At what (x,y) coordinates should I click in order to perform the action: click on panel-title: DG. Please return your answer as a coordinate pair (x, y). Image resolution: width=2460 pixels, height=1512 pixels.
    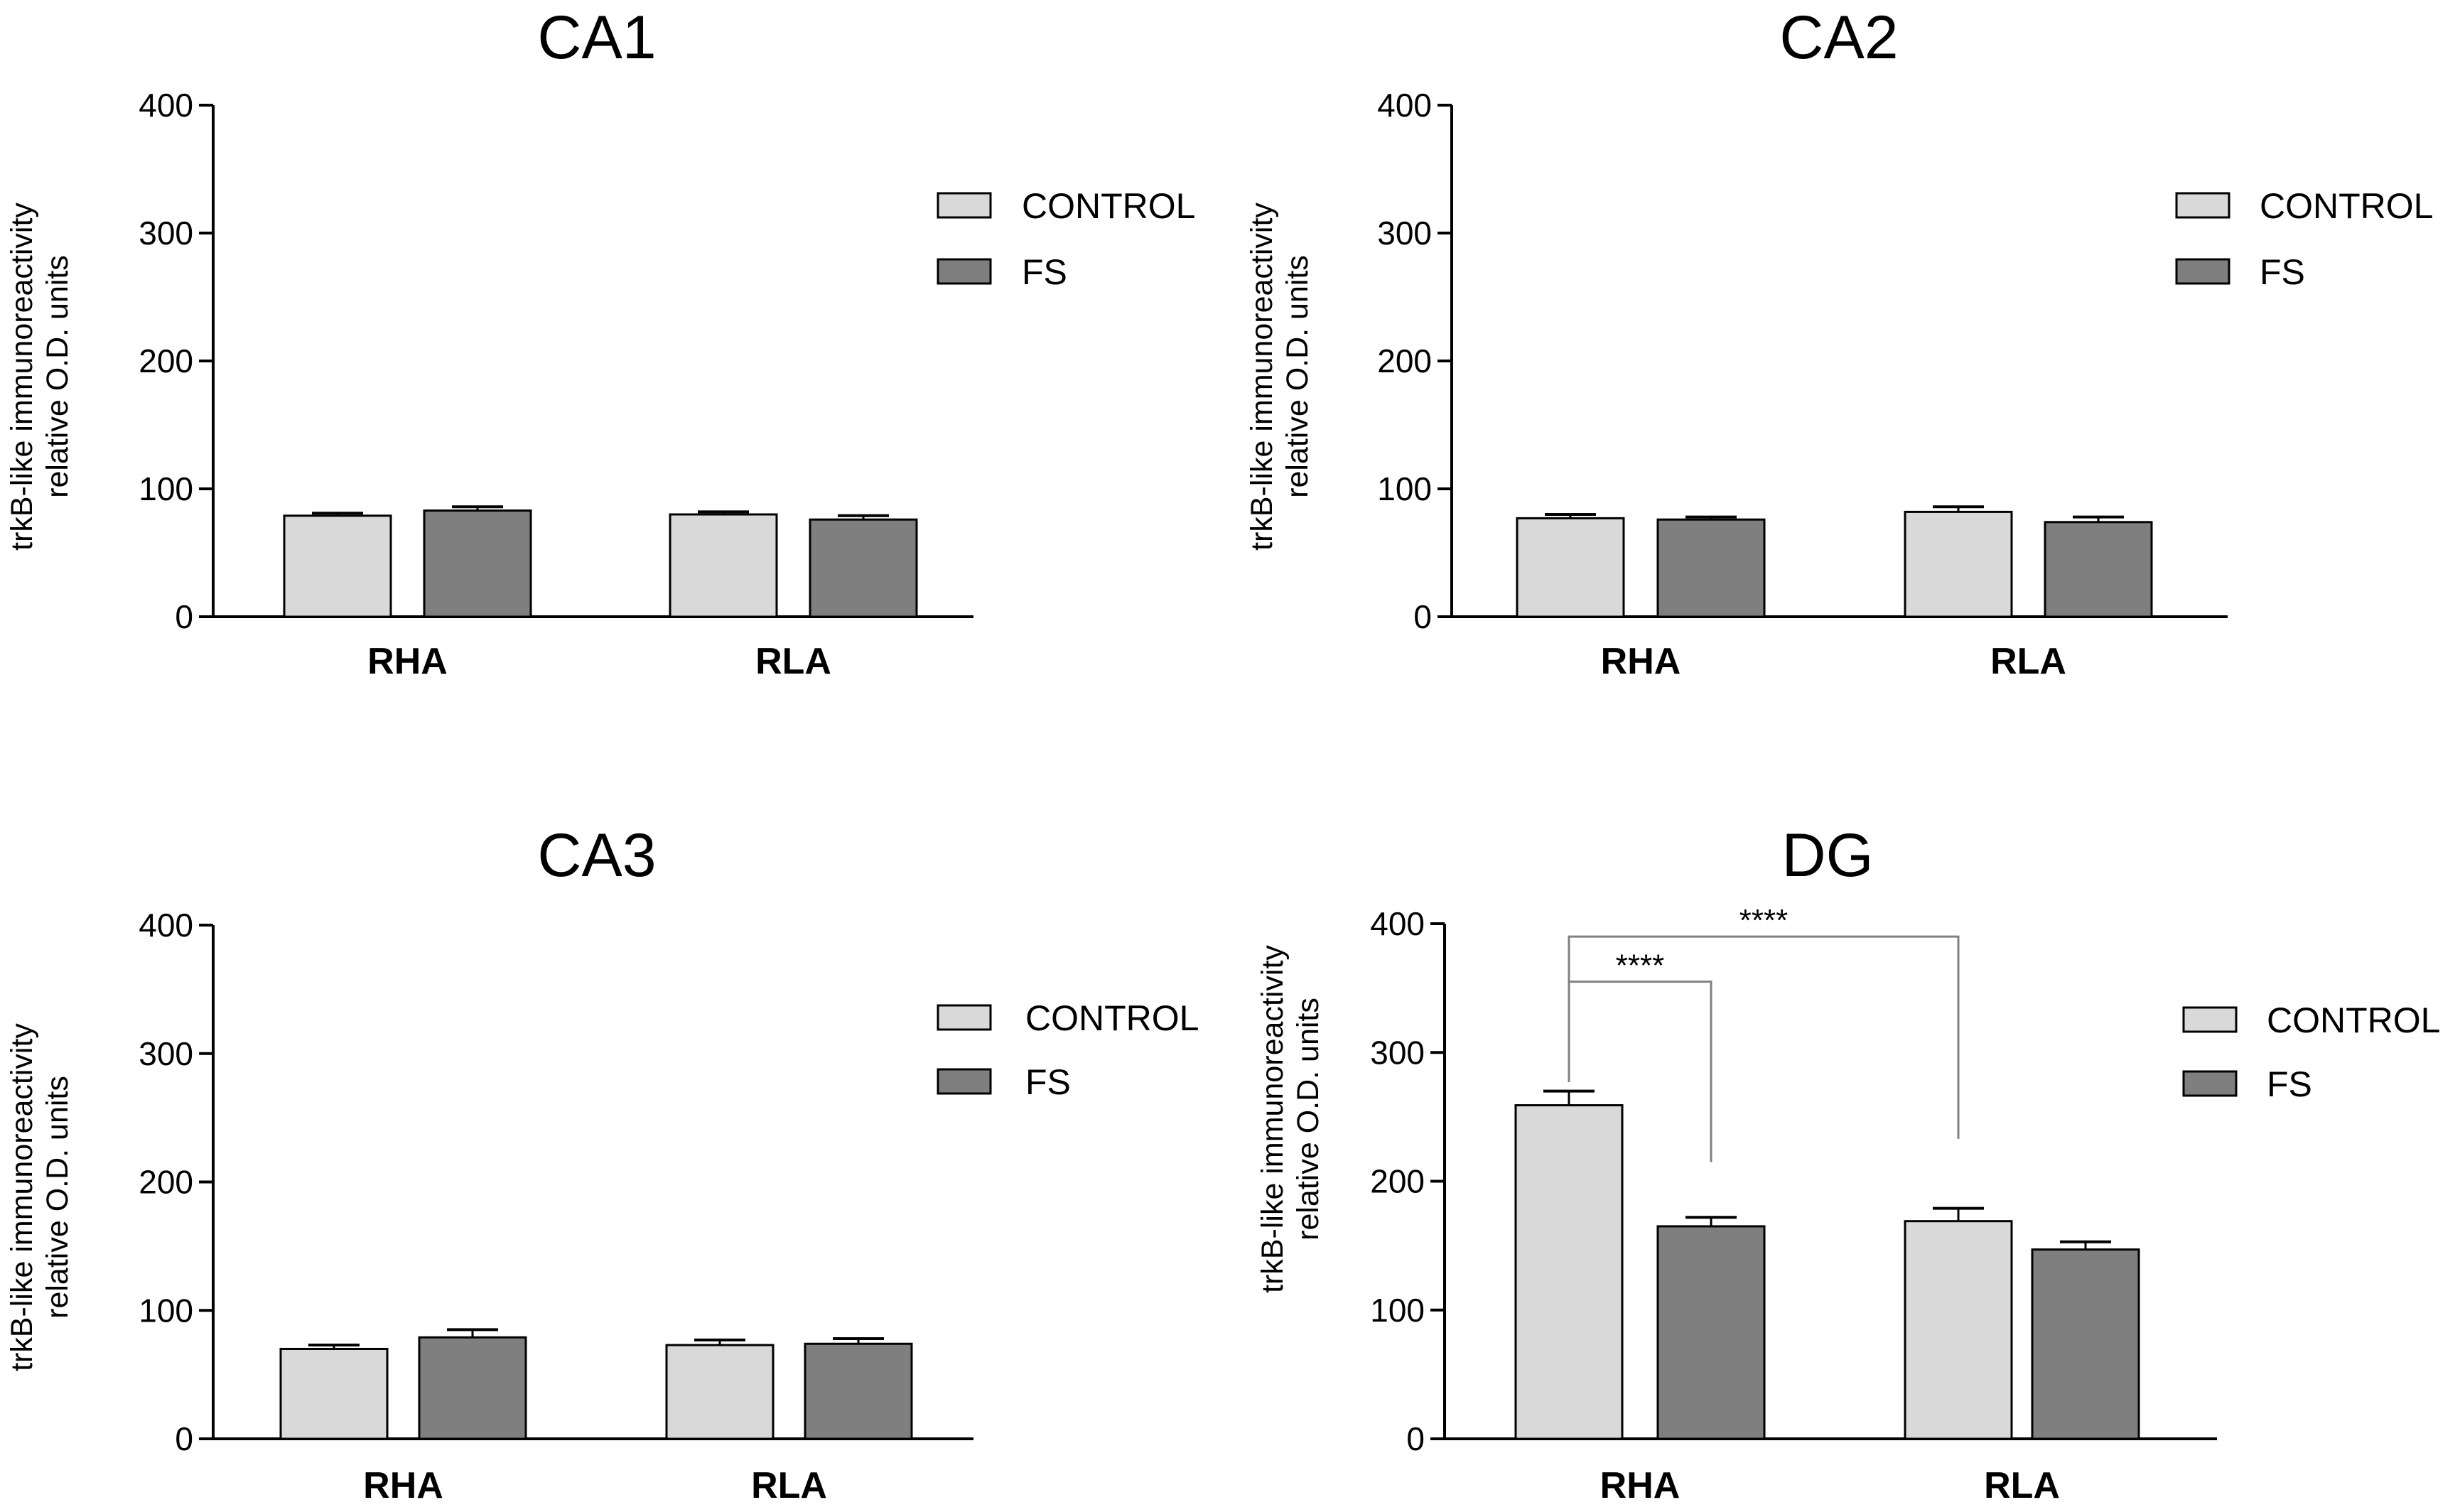
    Looking at the image, I should click on (1828, 855).